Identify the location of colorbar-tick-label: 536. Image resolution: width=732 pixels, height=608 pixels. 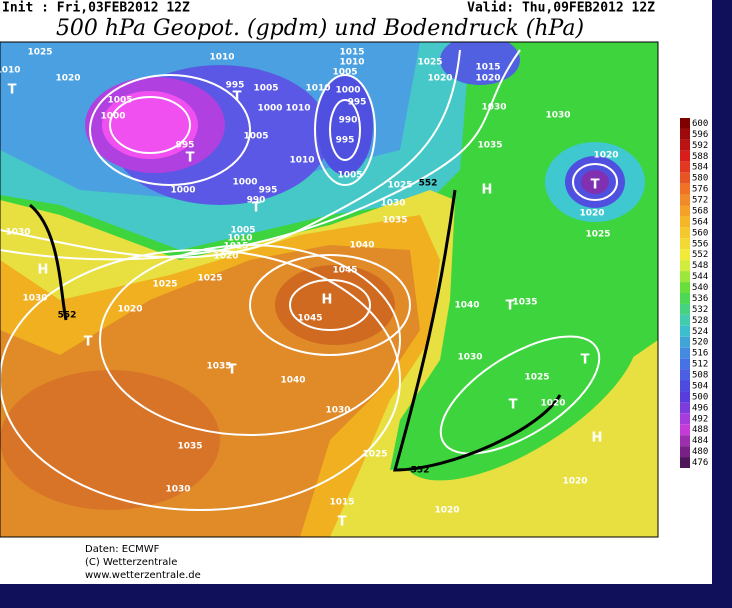
(700, 299).